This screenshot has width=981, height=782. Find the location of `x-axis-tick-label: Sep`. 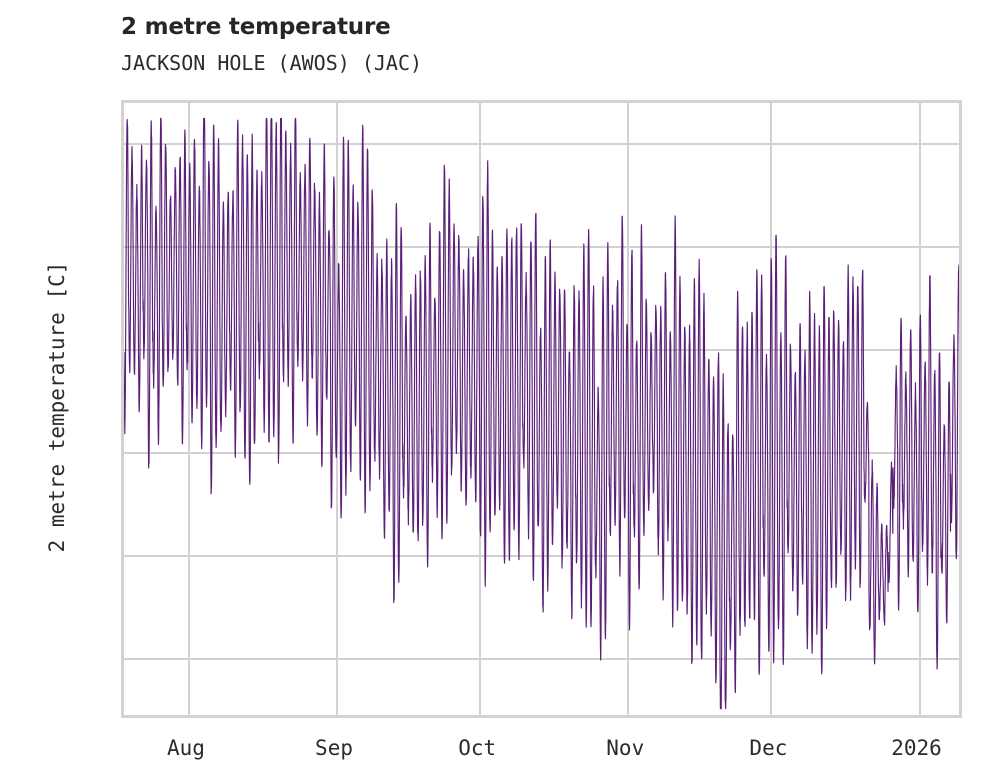

x-axis-tick-label: Sep is located at coordinates (334, 748).